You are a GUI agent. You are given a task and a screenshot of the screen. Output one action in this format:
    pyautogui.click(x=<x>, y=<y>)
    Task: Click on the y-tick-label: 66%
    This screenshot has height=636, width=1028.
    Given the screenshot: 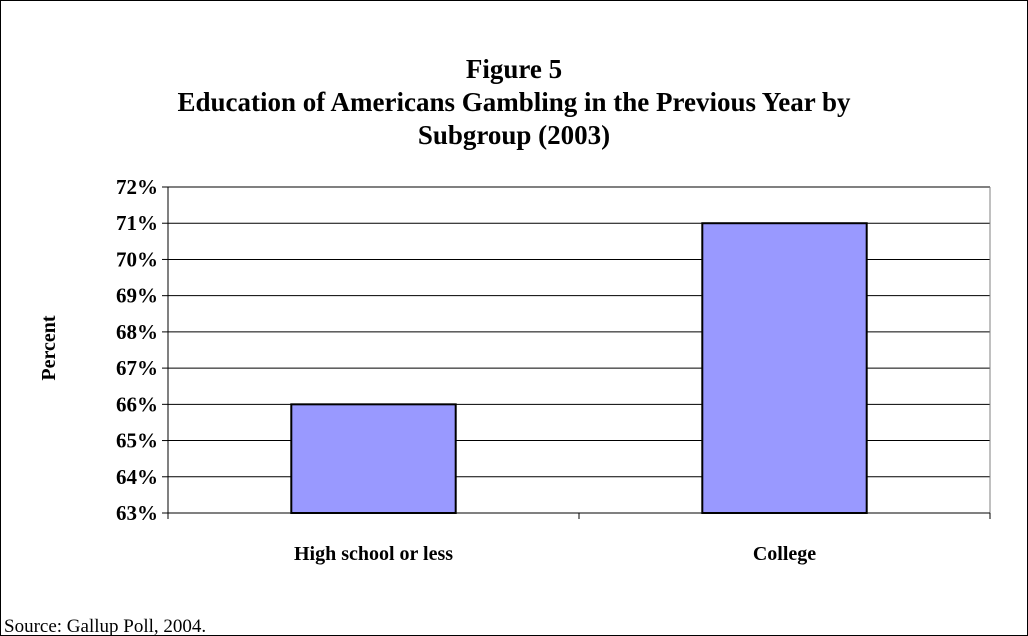 What is the action you would take?
    pyautogui.click(x=137, y=404)
    